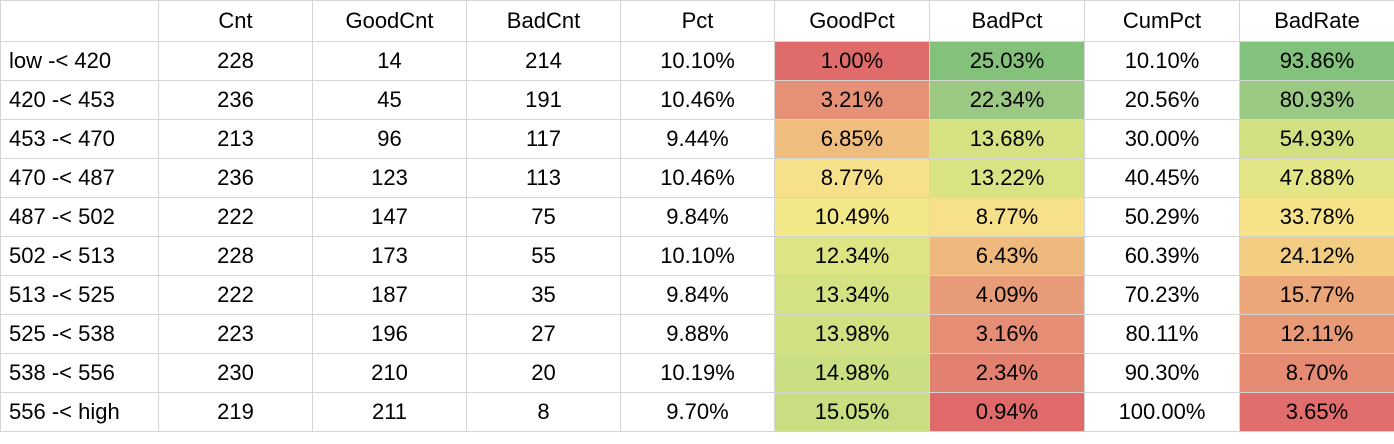 Image resolution: width=1394 pixels, height=444 pixels. I want to click on pct-cell: 10.19%, so click(697, 373).